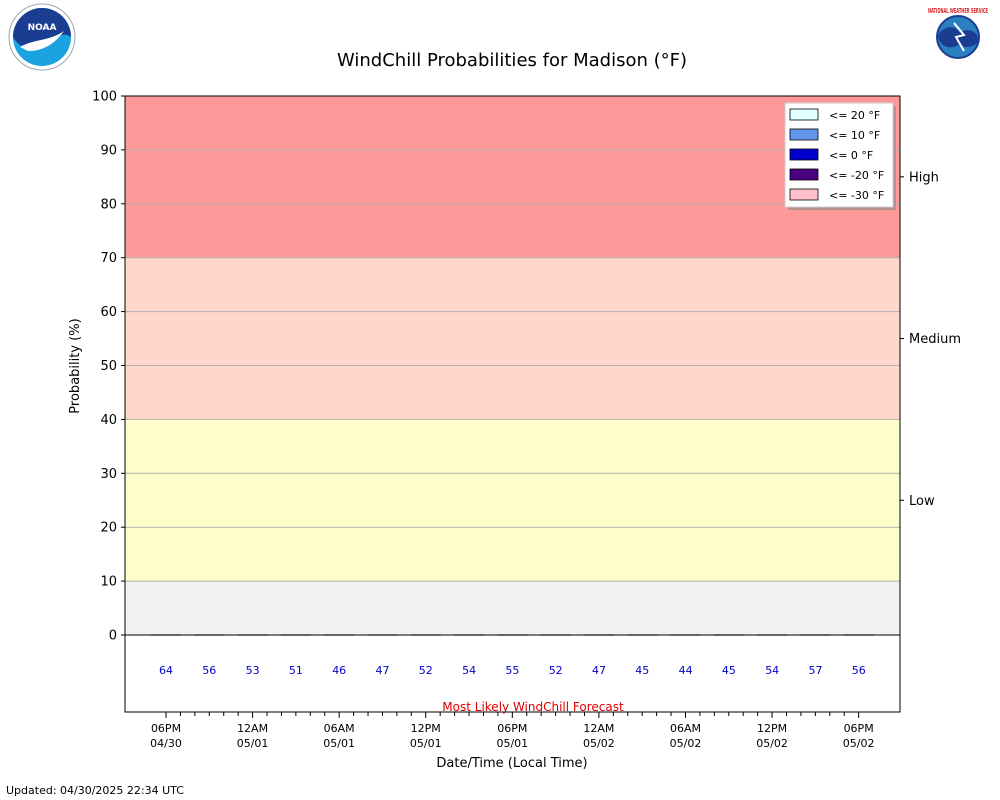  What do you see at coordinates (108, 528) in the screenshot?
I see `y-tick-label: 20` at bounding box center [108, 528].